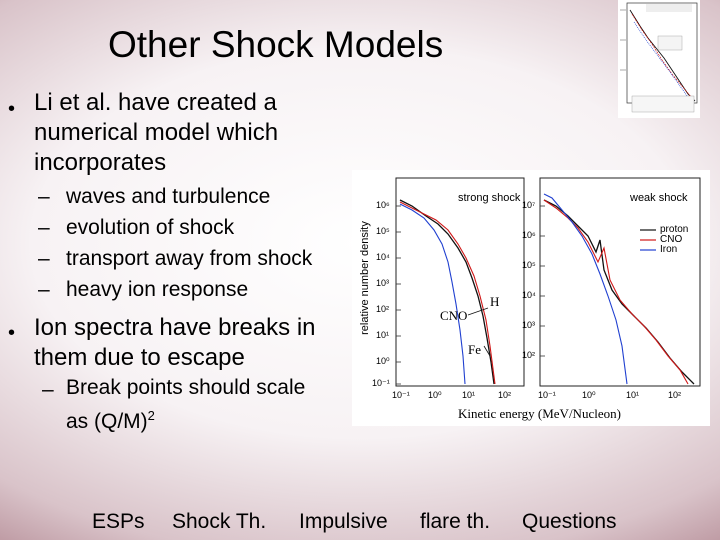 This screenshot has height=540, width=720. What do you see at coordinates (219, 521) in the screenshot?
I see `nav-link-shock-theory: Shock Th.` at bounding box center [219, 521].